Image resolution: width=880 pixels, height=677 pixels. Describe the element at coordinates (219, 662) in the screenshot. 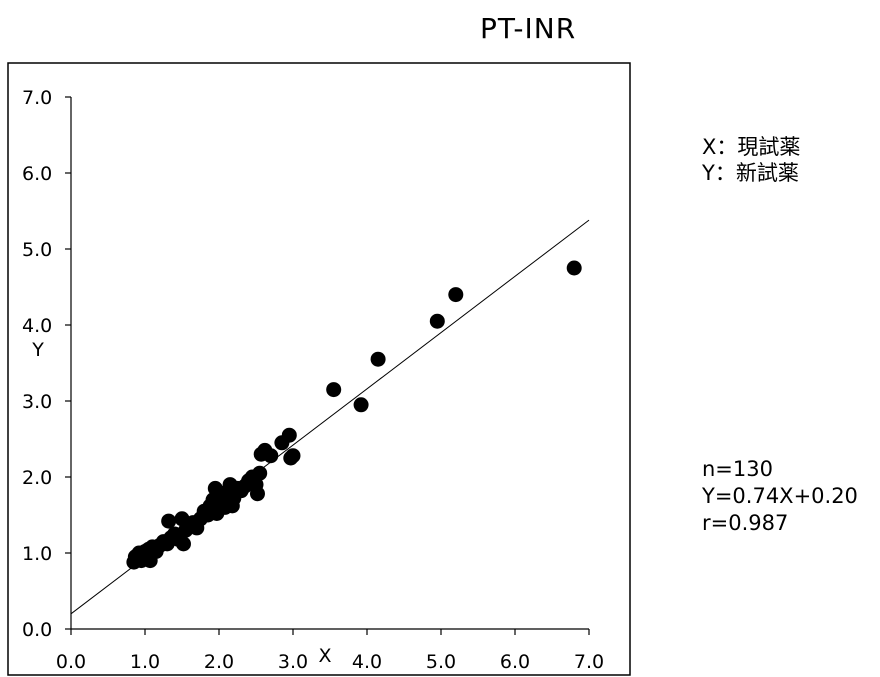

I see `x-tick-label: 2.0` at that location.